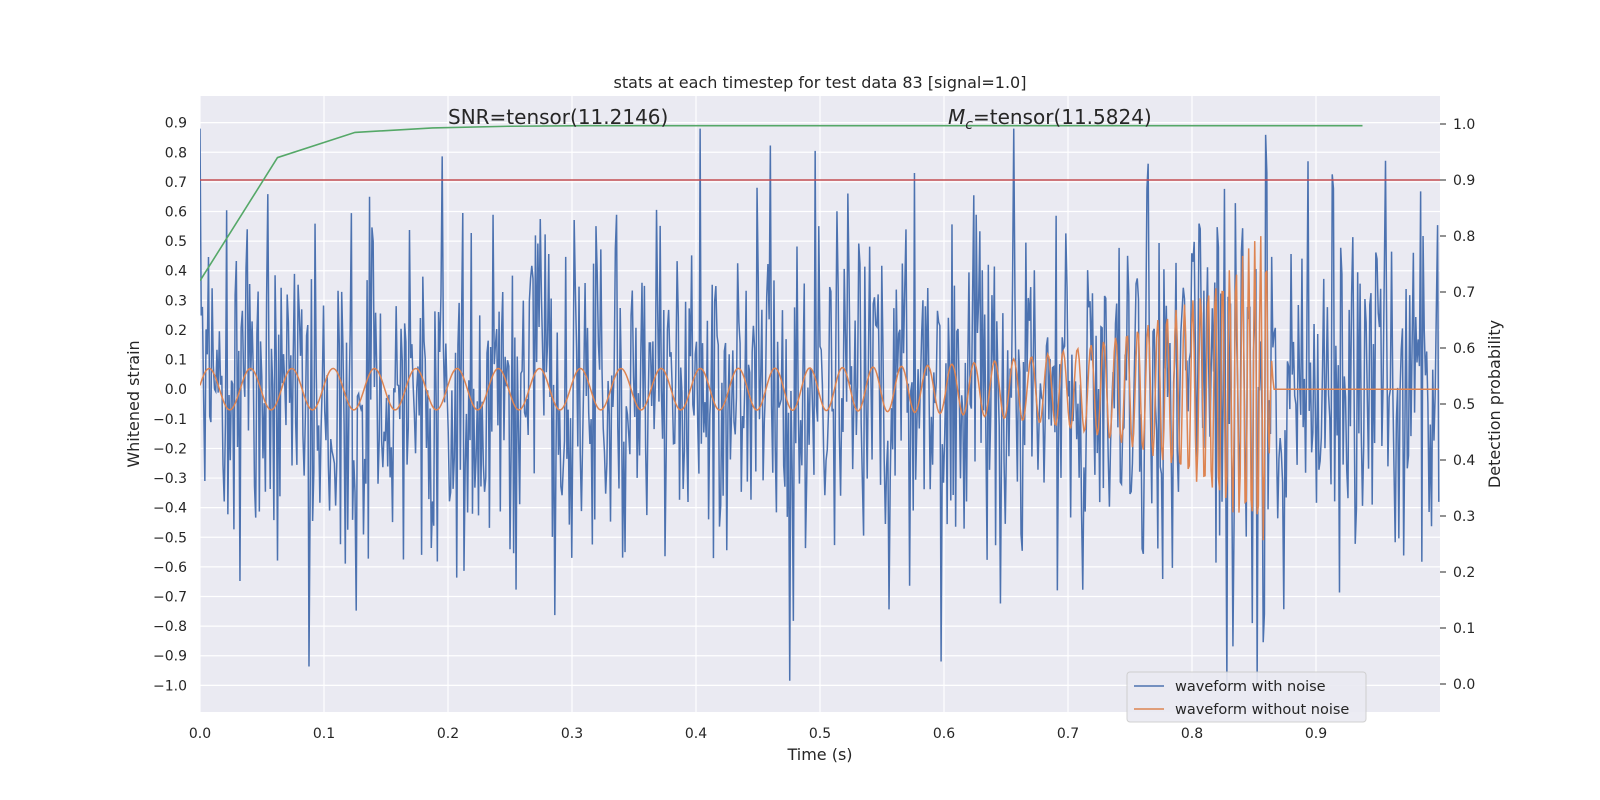  Describe the element at coordinates (1464, 461) in the screenshot. I see `right-y-tick-label: 0.4` at that location.